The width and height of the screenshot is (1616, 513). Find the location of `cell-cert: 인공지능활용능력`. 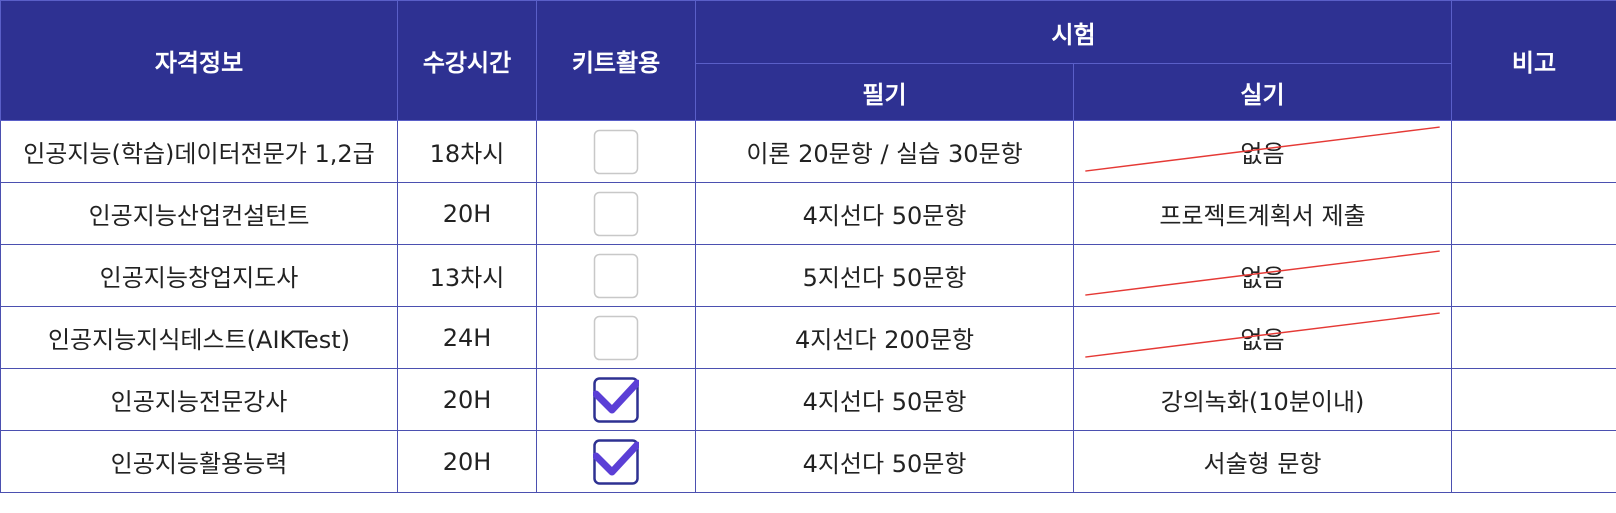

cell-cert: 인공지능활용능력 is located at coordinates (199, 461).